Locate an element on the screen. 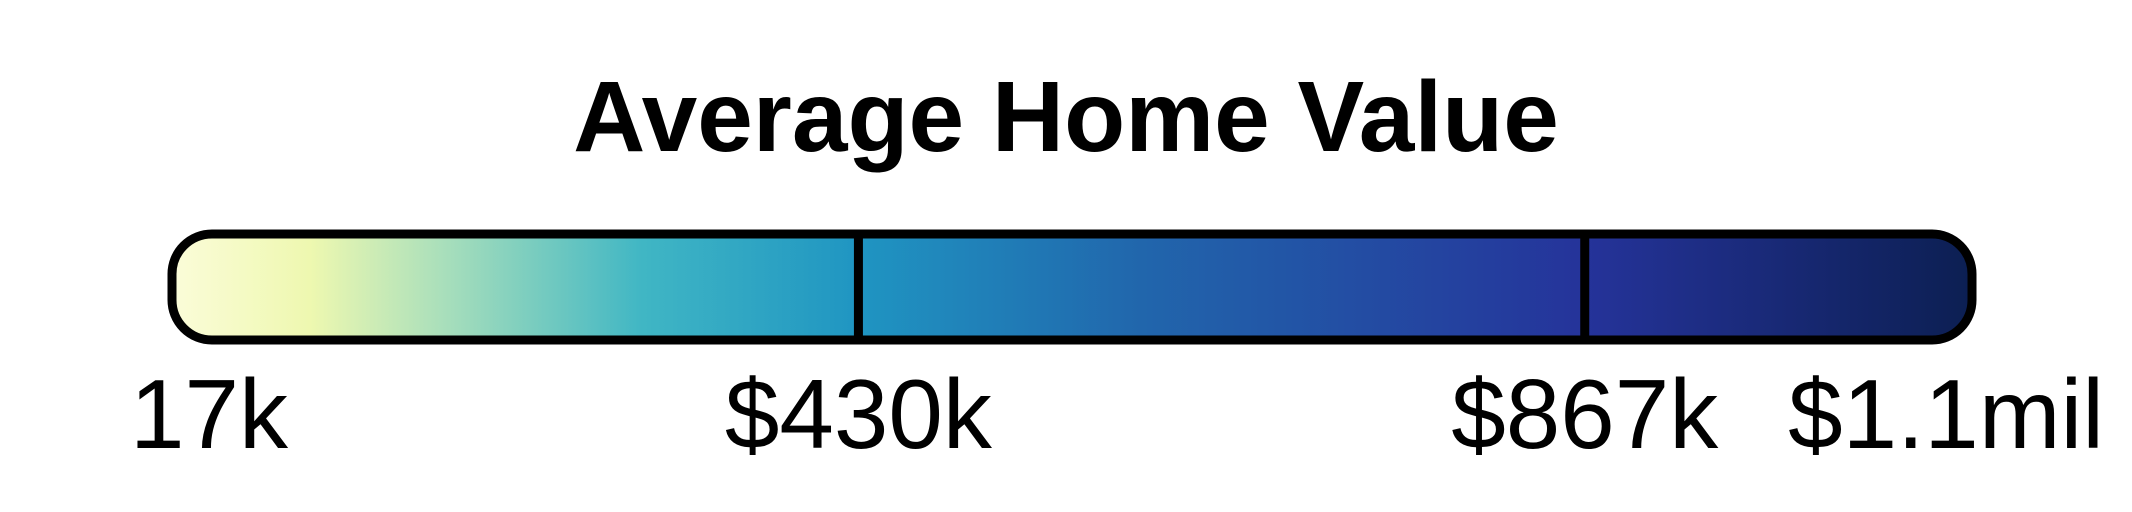 This screenshot has height=512, width=2132. tick-label: $867k is located at coordinates (1585, 414).